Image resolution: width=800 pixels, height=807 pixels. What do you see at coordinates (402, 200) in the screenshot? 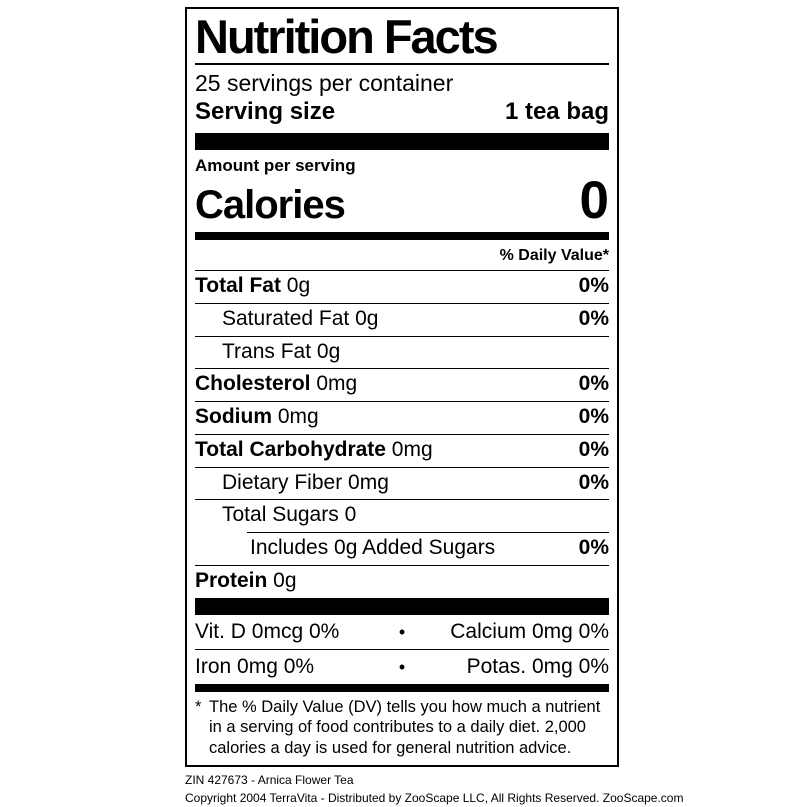
I see `calories-row: Calories 0` at bounding box center [402, 200].